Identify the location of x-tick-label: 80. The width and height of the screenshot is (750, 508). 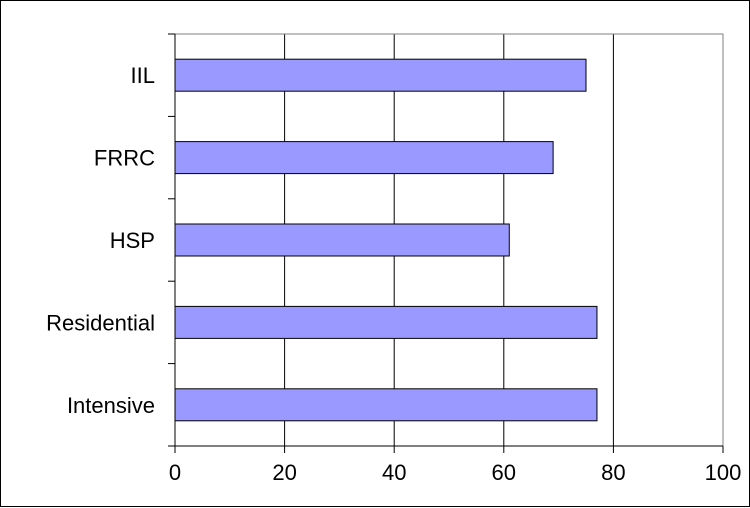
(613, 472).